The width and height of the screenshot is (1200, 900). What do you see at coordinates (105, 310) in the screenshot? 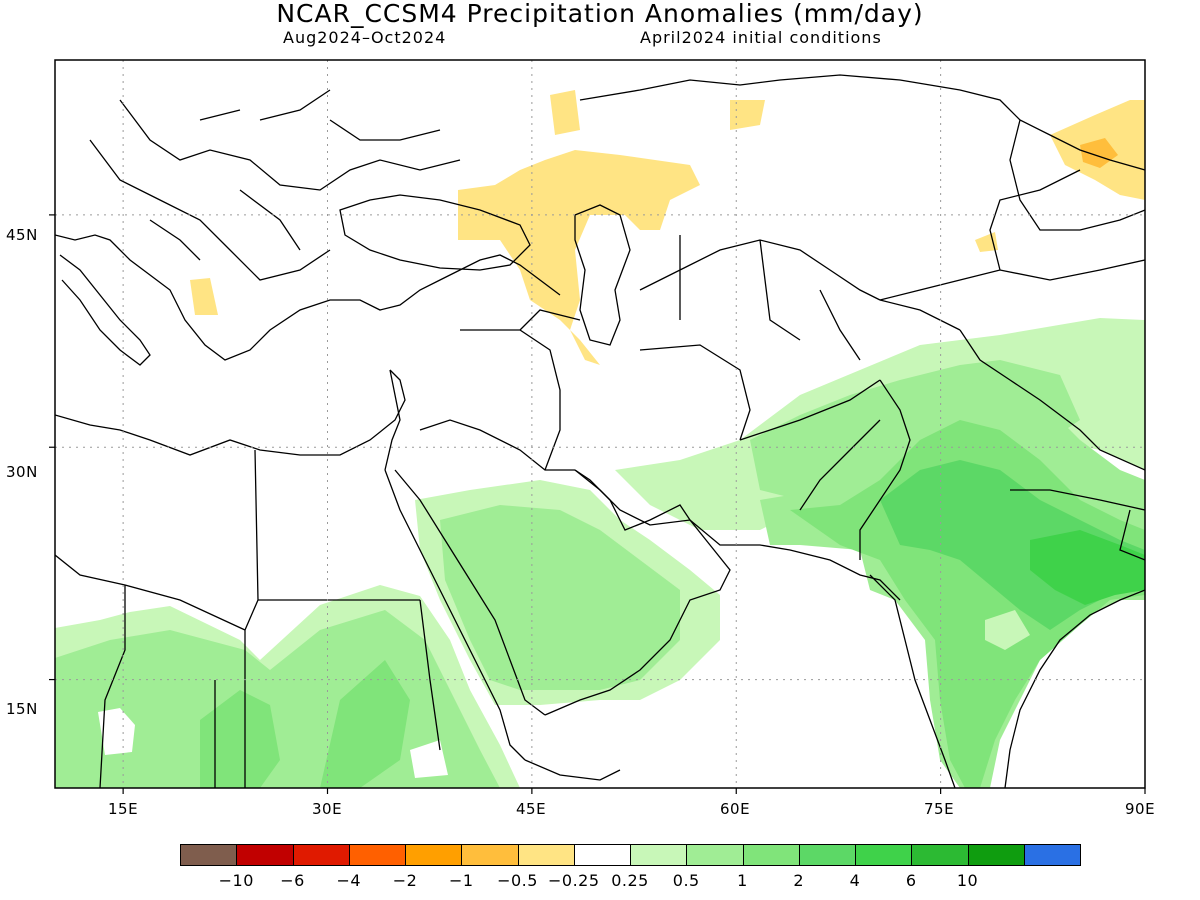
I see `italy-coast` at bounding box center [105, 310].